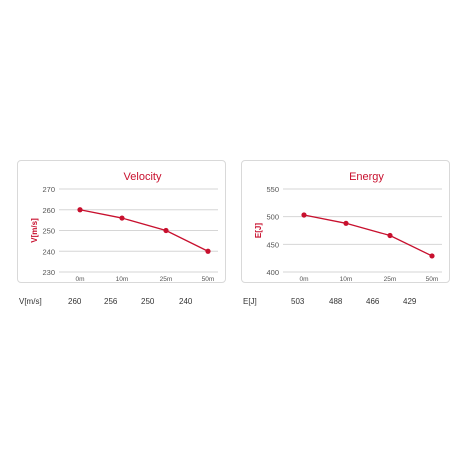  I want to click on velocity-table-value: 250, so click(148, 301).